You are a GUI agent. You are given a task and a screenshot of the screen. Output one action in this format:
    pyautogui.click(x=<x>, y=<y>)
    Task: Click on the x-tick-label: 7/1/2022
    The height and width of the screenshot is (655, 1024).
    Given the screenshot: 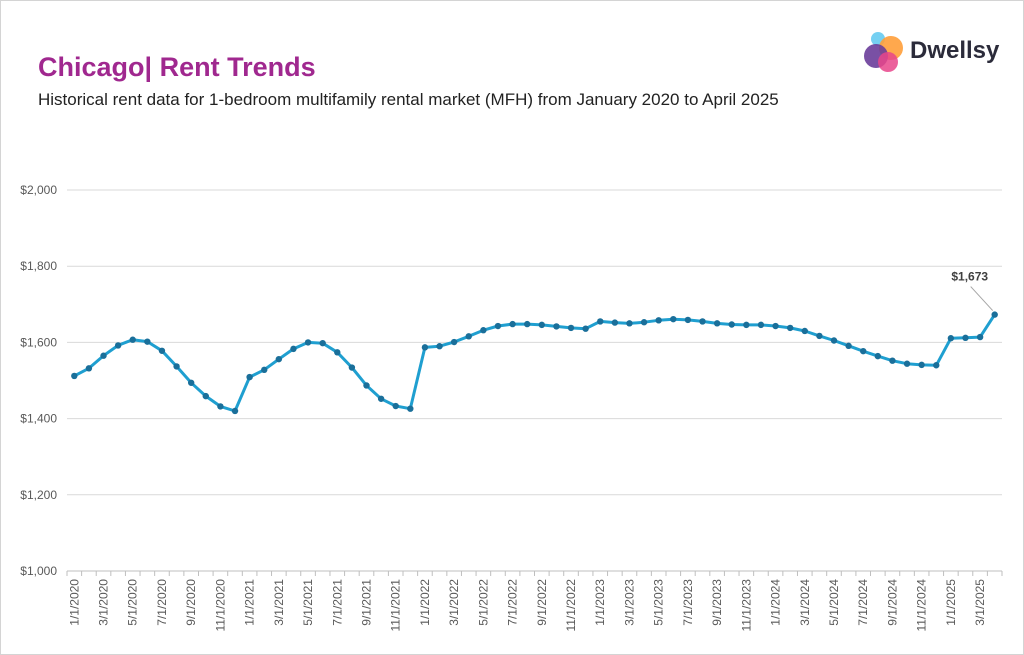 What is the action you would take?
    pyautogui.click(x=513, y=602)
    